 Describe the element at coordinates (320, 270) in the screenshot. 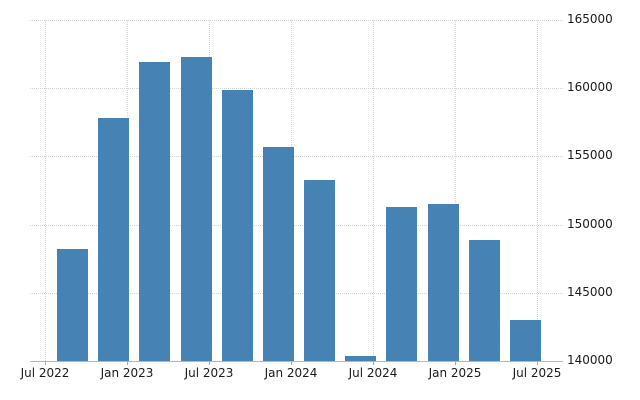

I see `bar-q1-2024` at that location.